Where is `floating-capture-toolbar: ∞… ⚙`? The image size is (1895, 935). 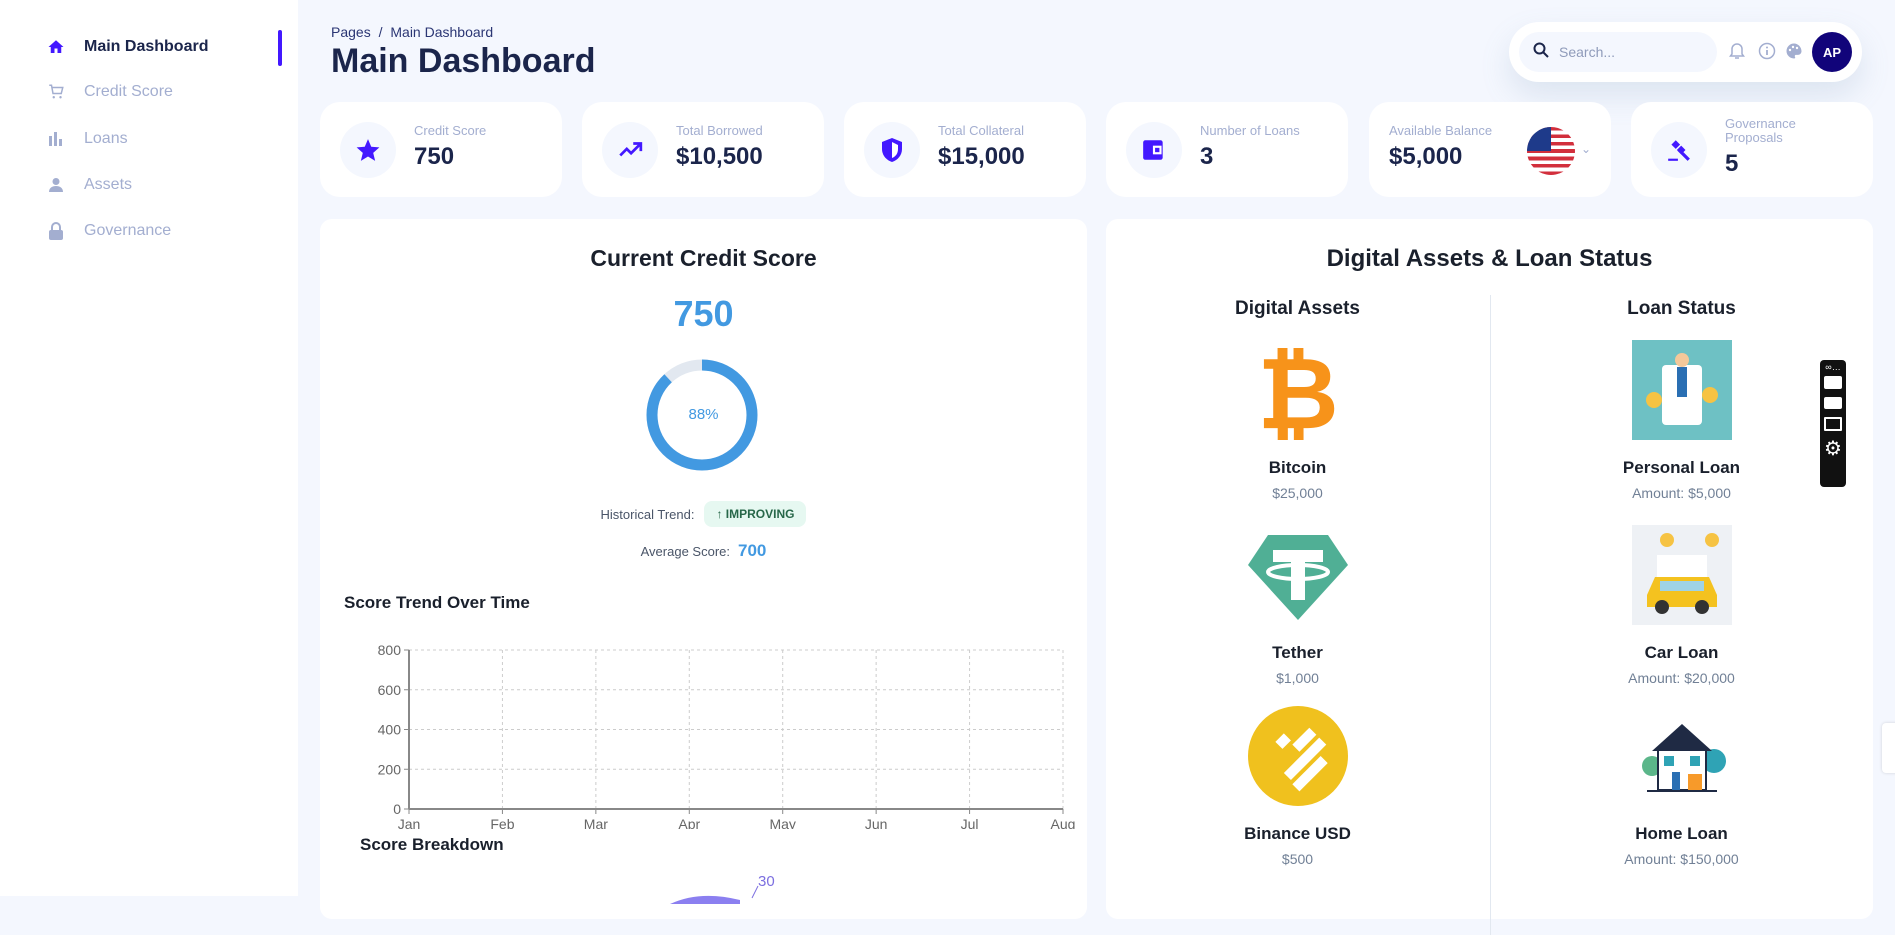
floating-capture-toolbar: ∞… ⚙ is located at coordinates (1833, 423).